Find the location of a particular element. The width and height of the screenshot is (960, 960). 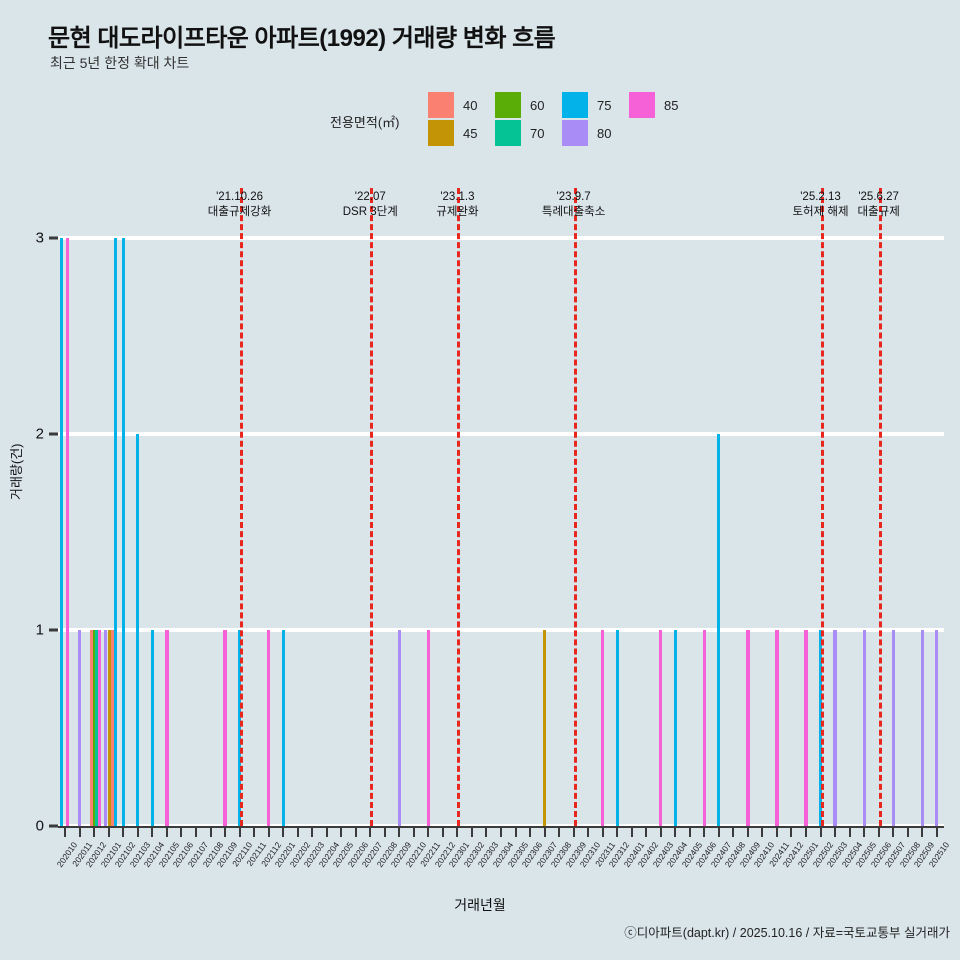

annotation-label: '23.1.3 규제완화 is located at coordinates (457, 205).